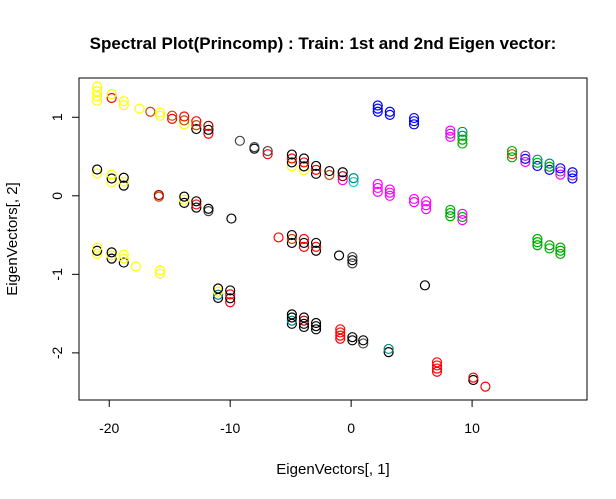 The width and height of the screenshot is (616, 499). Describe the element at coordinates (57, 196) in the screenshot. I see `y-tick-label: 0` at that location.